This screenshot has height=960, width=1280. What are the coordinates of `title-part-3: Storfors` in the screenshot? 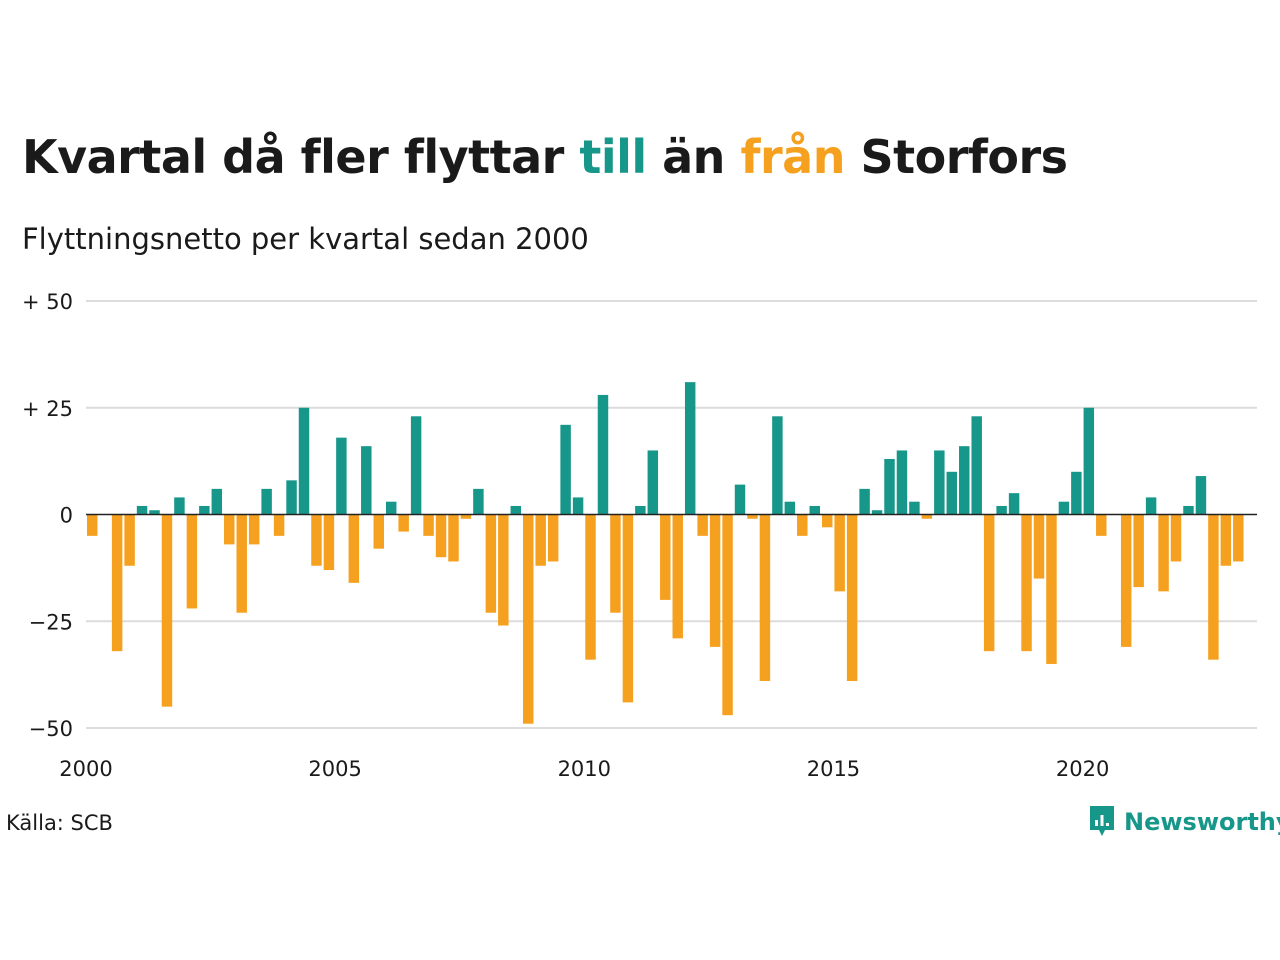 It's located at (956, 157).